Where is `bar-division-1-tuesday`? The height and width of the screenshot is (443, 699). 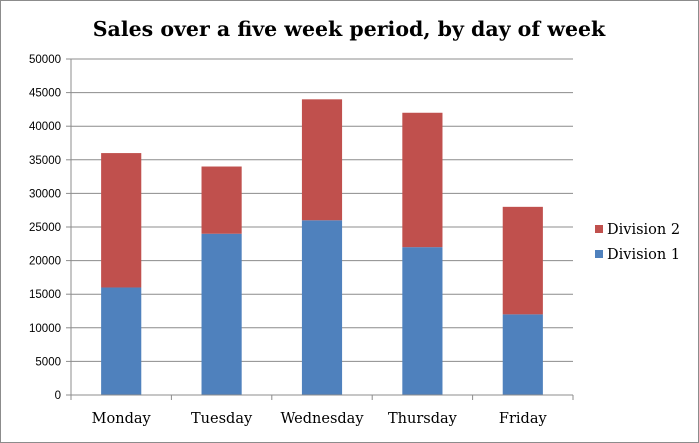 bar-division-1-tuesday is located at coordinates (221, 314).